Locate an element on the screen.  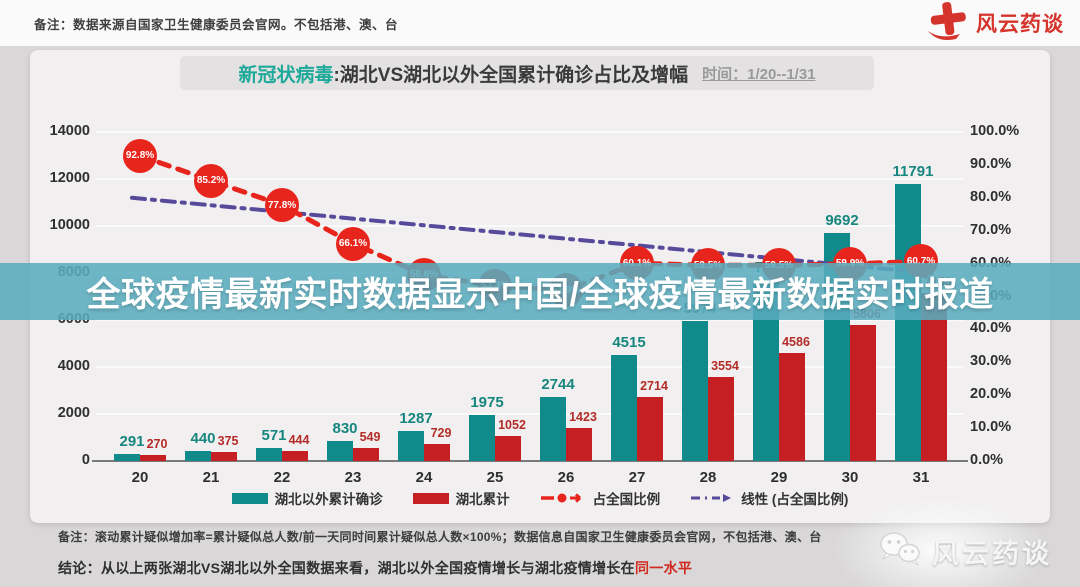
y-axis-tick-label: 0 is located at coordinates (85, 460).